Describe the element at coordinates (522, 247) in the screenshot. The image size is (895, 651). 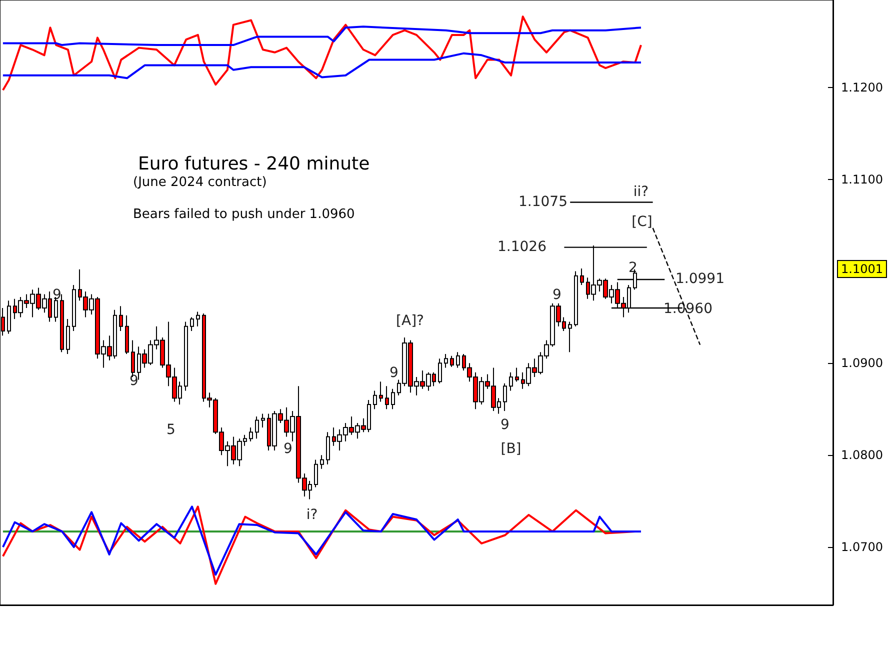
I see `annotation: 1.1026` at that location.